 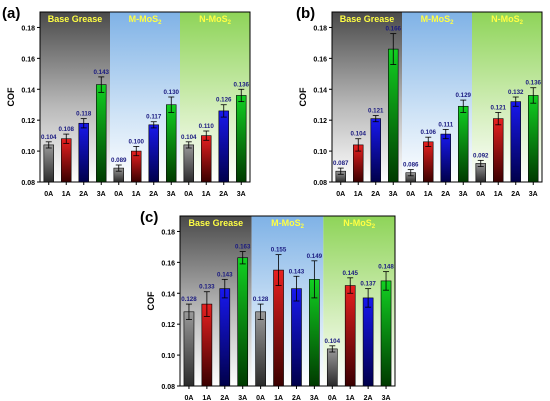 I want to click on data-label: 0.111, so click(x=445, y=124).